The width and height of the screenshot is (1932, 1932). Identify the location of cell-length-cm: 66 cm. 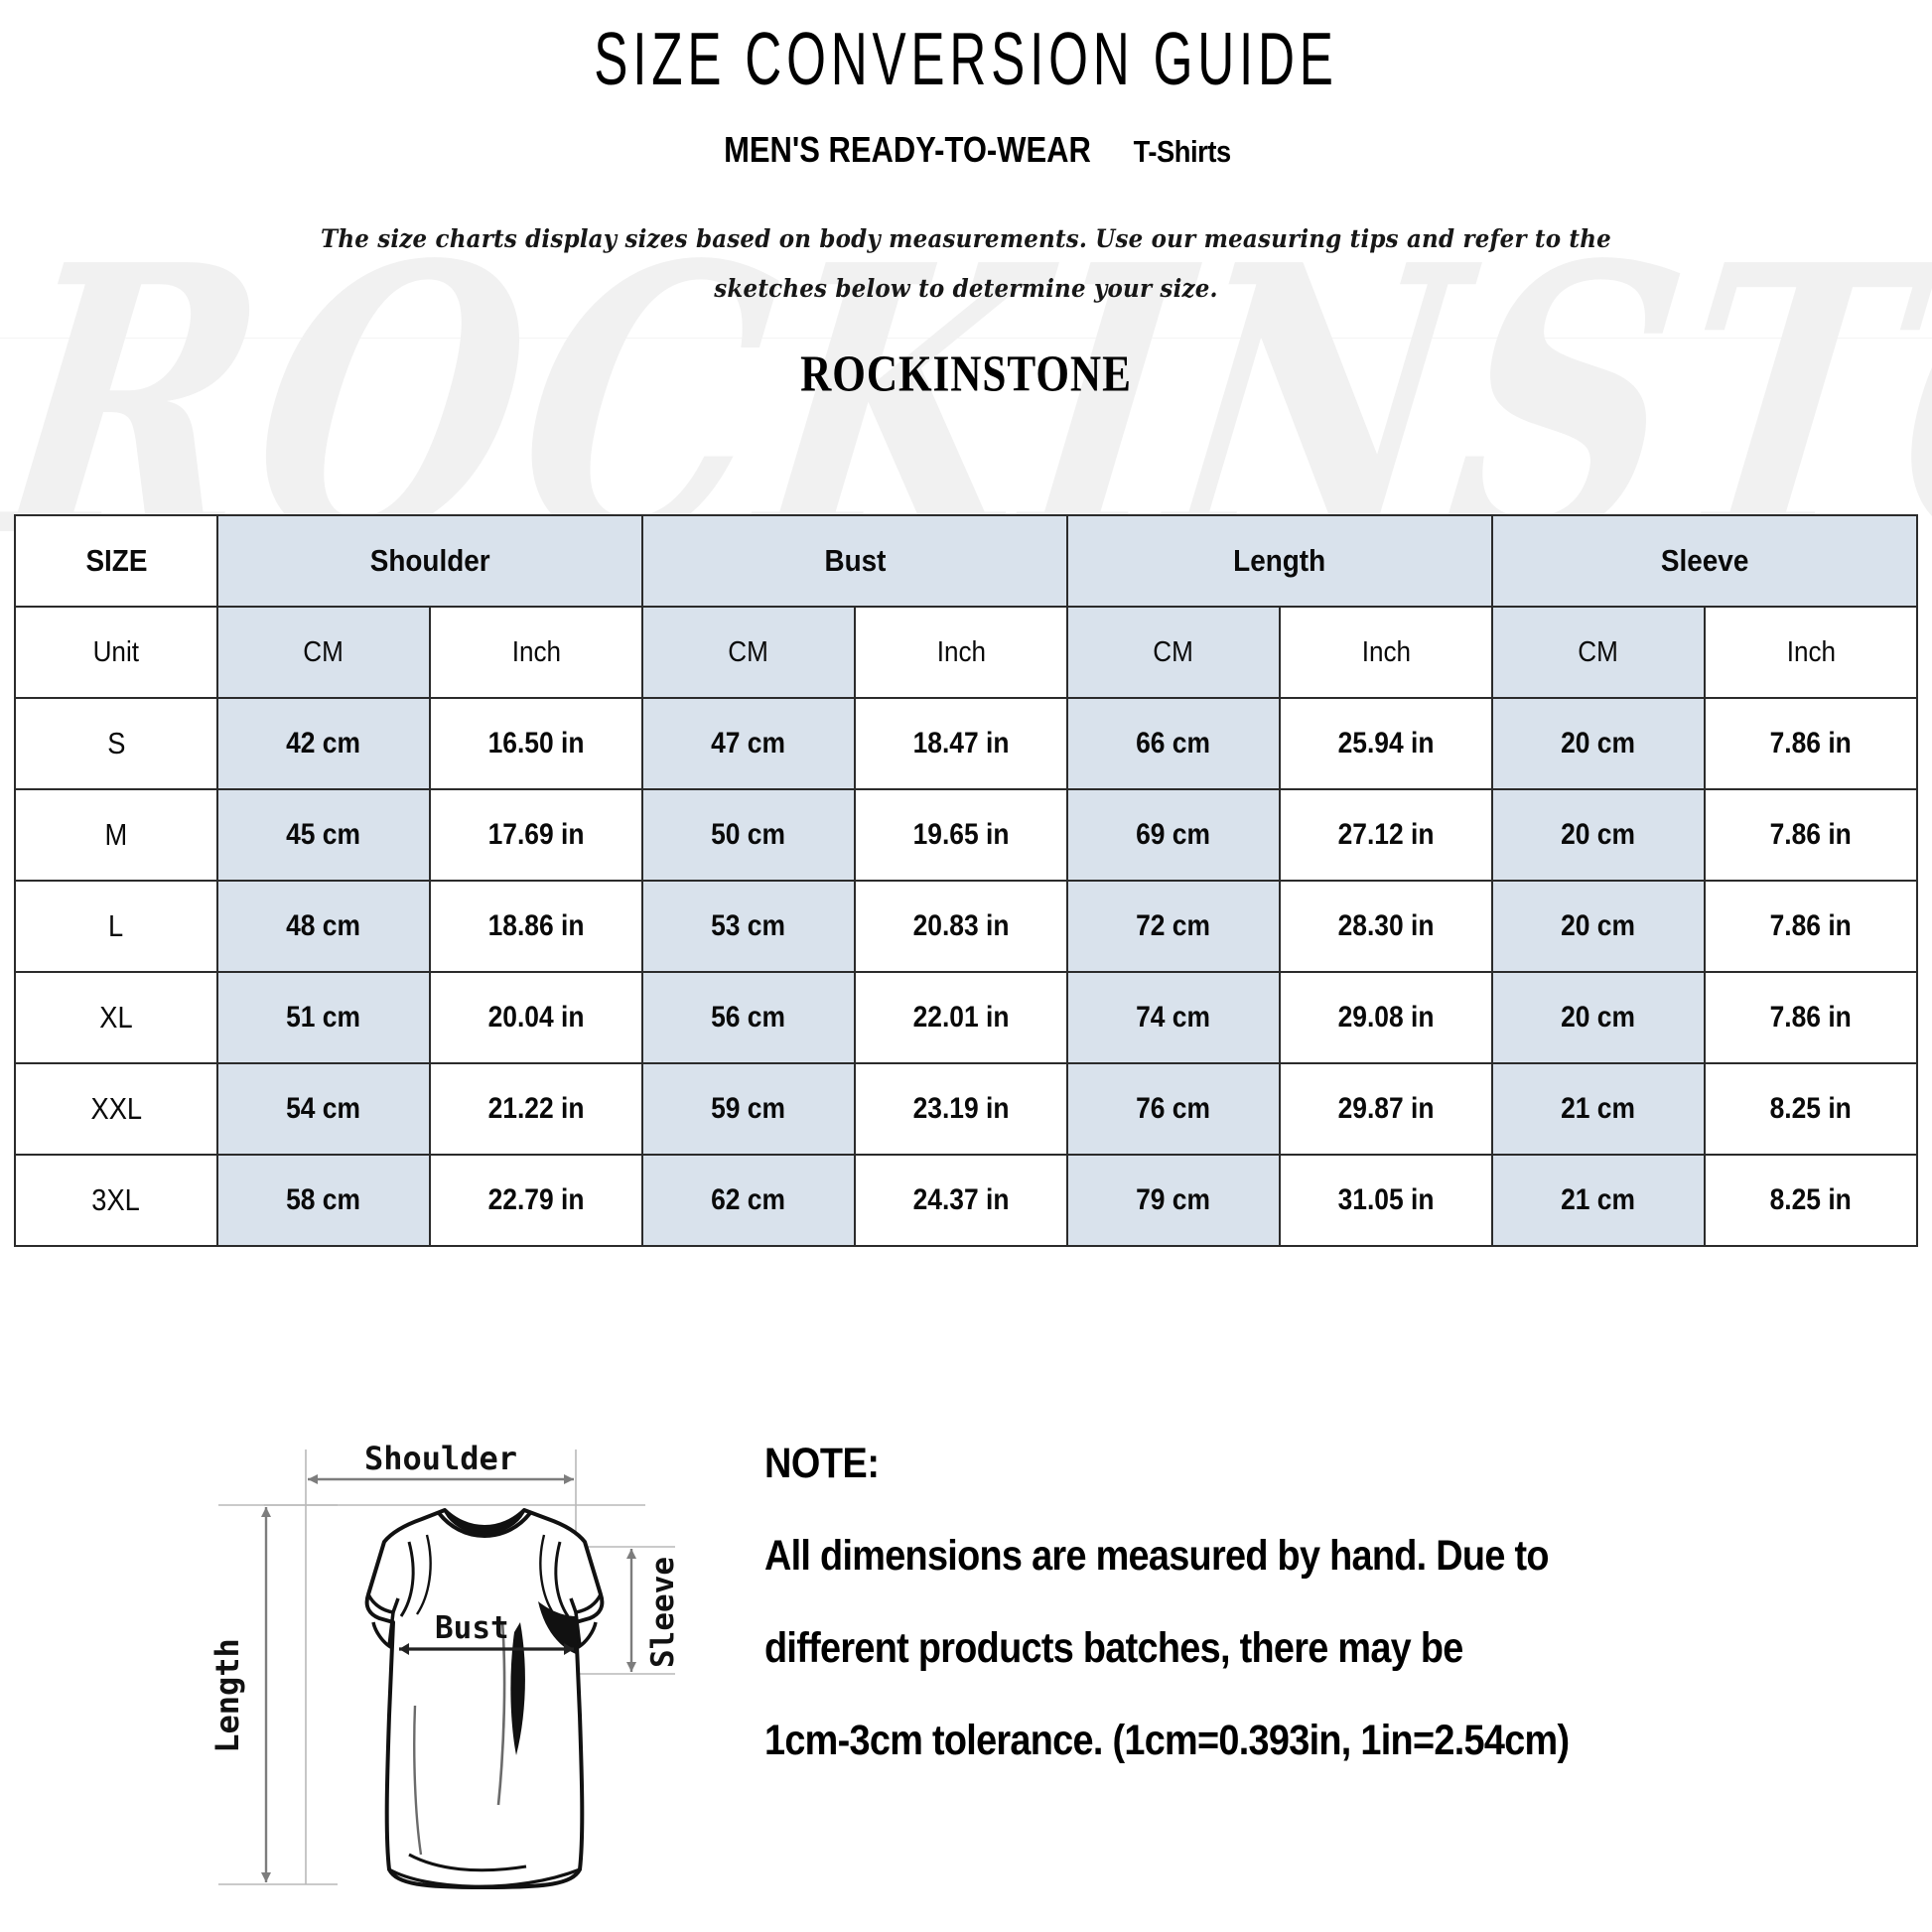
(1174, 744).